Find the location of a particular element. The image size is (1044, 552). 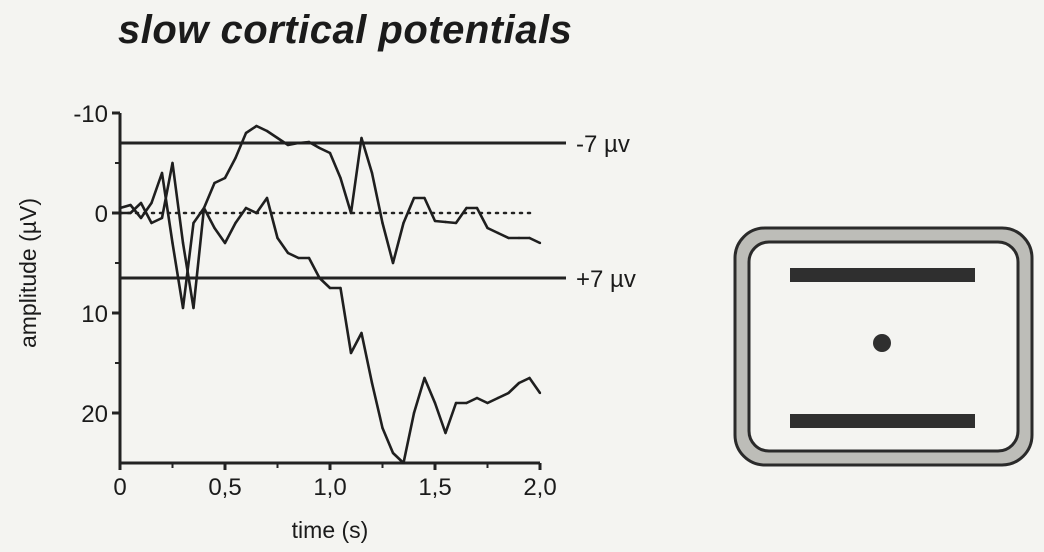

fixation-dot is located at coordinates (882, 343).